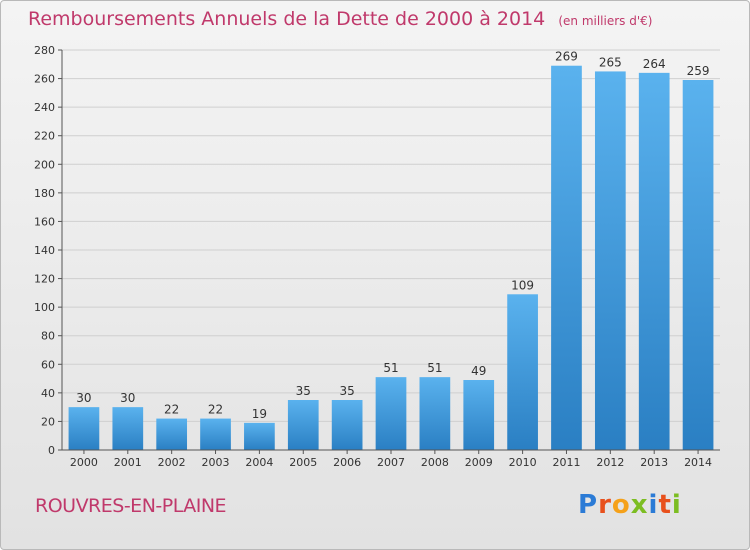 The height and width of the screenshot is (550, 750). What do you see at coordinates (610, 260) in the screenshot?
I see `bar-2012` at bounding box center [610, 260].